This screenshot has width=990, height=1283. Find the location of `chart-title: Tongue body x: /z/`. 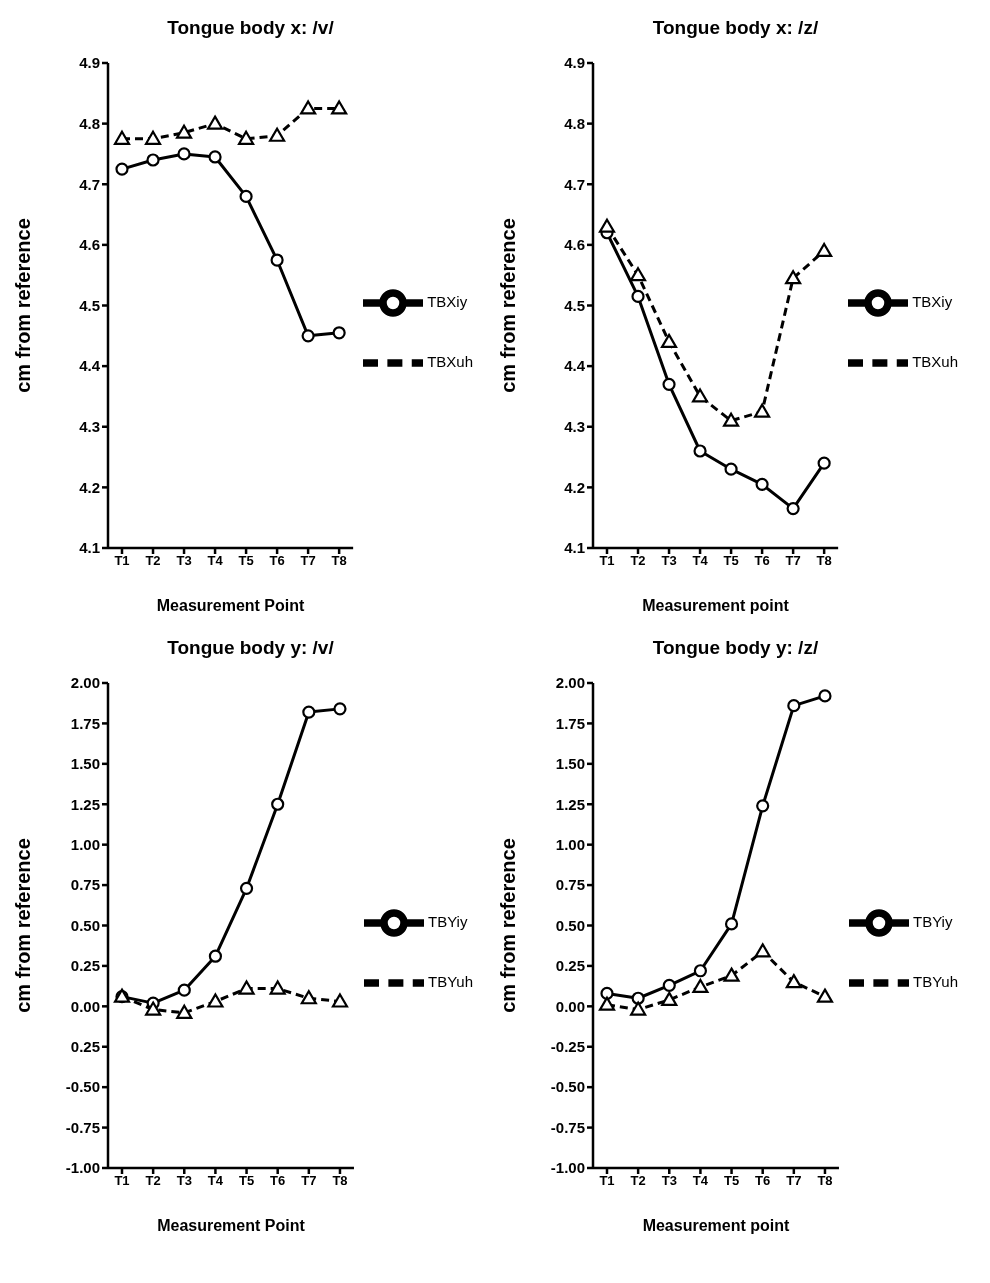

chart-title: Tongue body x: /z/ is located at coordinates (735, 28).